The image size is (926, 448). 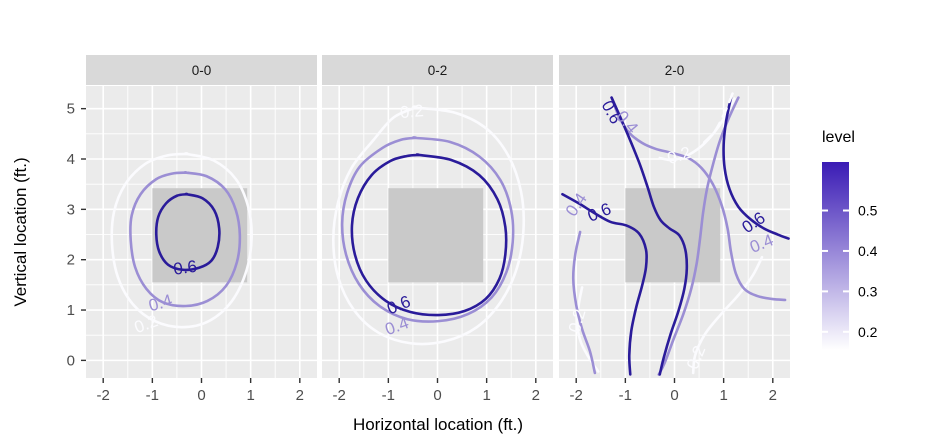 What do you see at coordinates (868, 291) in the screenshot?
I see `legend-tick-label: 0.3` at bounding box center [868, 291].